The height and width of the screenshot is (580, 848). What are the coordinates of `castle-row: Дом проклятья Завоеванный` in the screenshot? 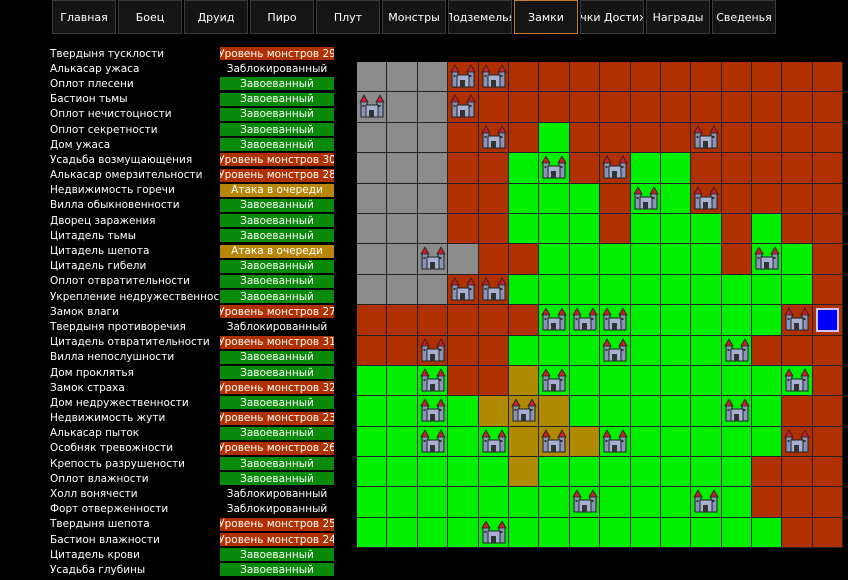 It's located at (170, 372).